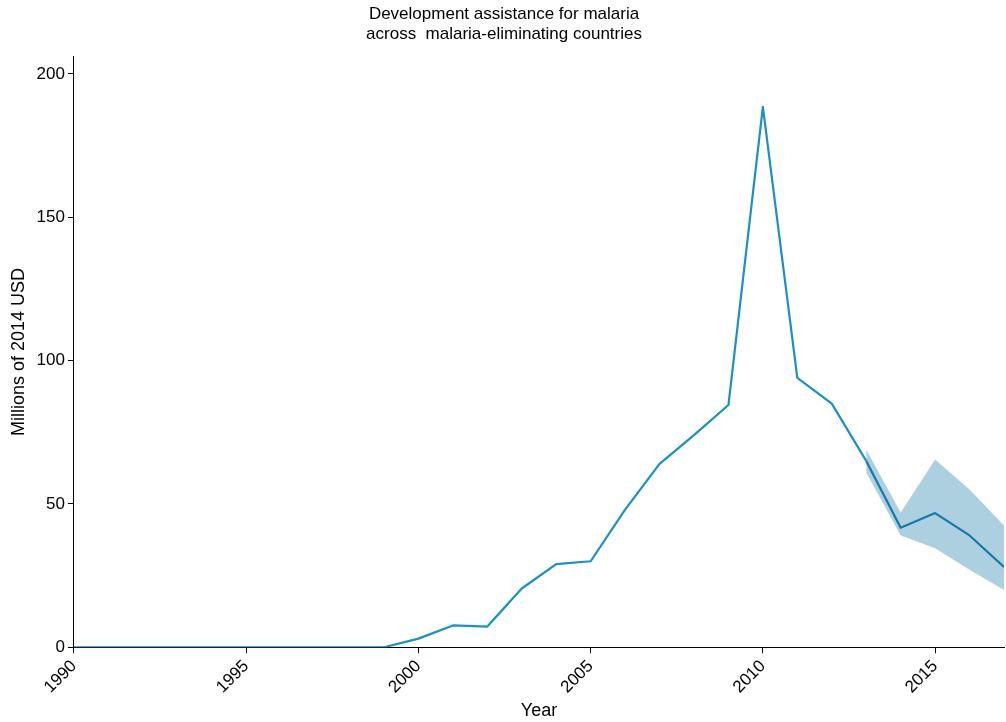 Image resolution: width=1006 pixels, height=722 pixels. I want to click on y-tick-label: 0, so click(60, 646).